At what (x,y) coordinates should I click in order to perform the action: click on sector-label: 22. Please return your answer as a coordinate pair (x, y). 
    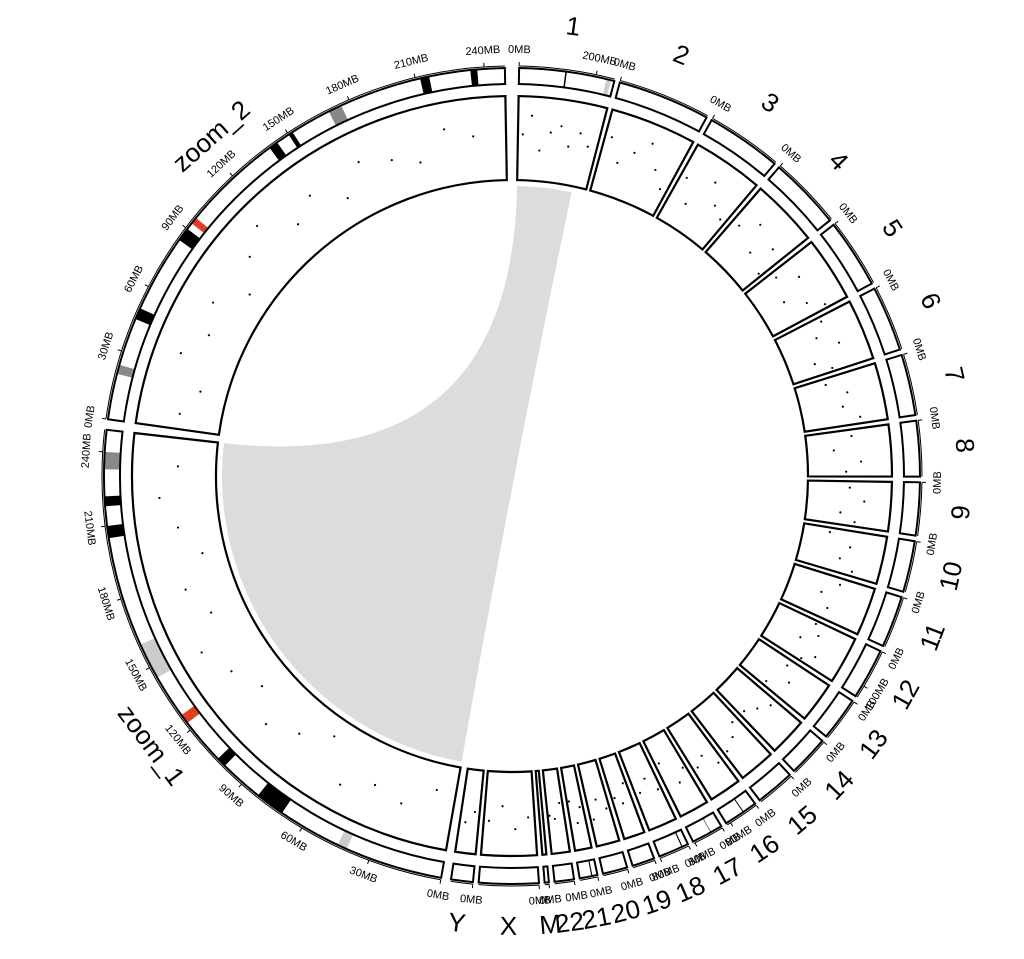
    Looking at the image, I should click on (569, 921).